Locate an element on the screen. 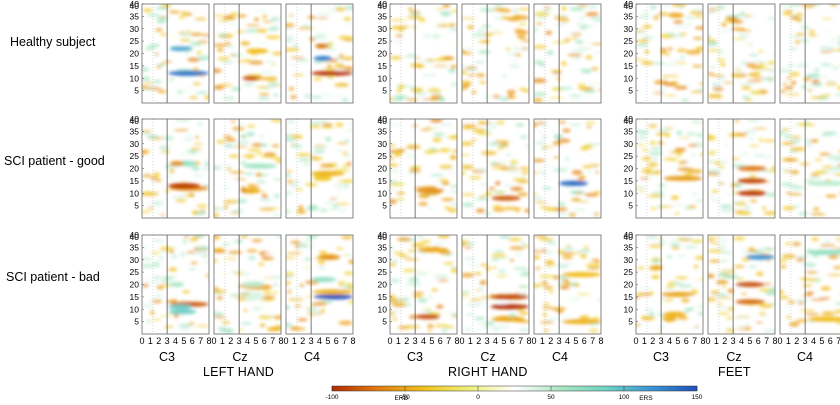 This screenshot has height=405, width=840. x-tick-label: 5 is located at coordinates (503, 341).